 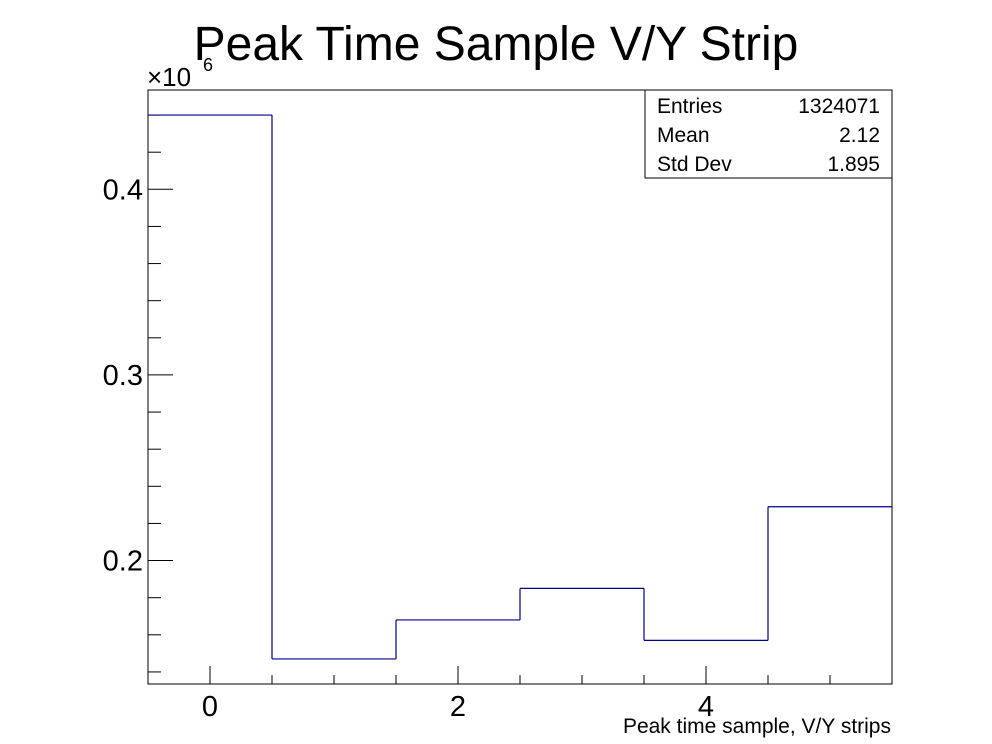 I want to click on stats-label: Entries, so click(x=689, y=106).